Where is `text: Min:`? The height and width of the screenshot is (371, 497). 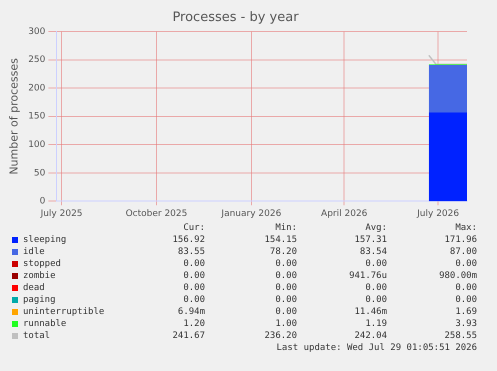
text: Min: is located at coordinates (285, 228).